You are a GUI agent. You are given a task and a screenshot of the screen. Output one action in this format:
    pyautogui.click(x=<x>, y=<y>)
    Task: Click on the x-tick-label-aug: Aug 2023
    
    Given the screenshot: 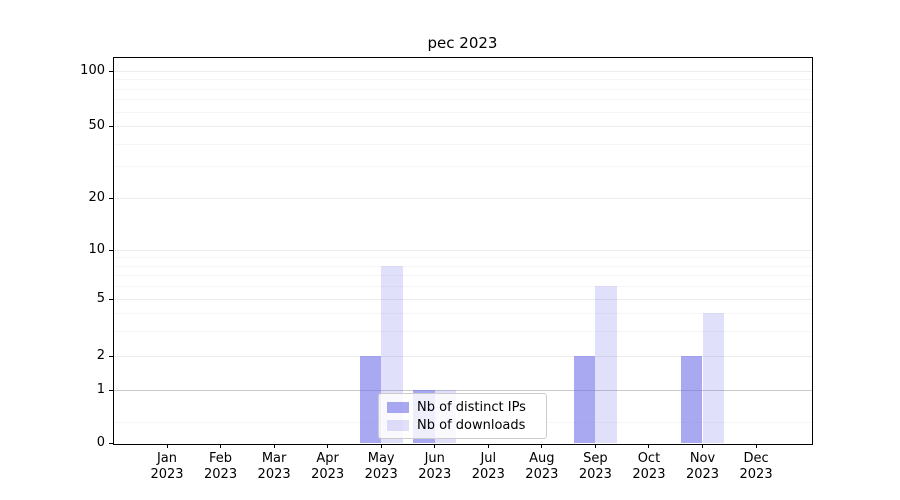 What is the action you would take?
    pyautogui.click(x=542, y=467)
    